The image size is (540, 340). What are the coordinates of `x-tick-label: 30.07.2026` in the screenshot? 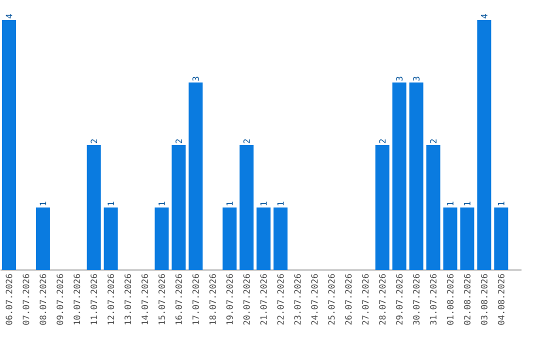 It's located at (416, 299).